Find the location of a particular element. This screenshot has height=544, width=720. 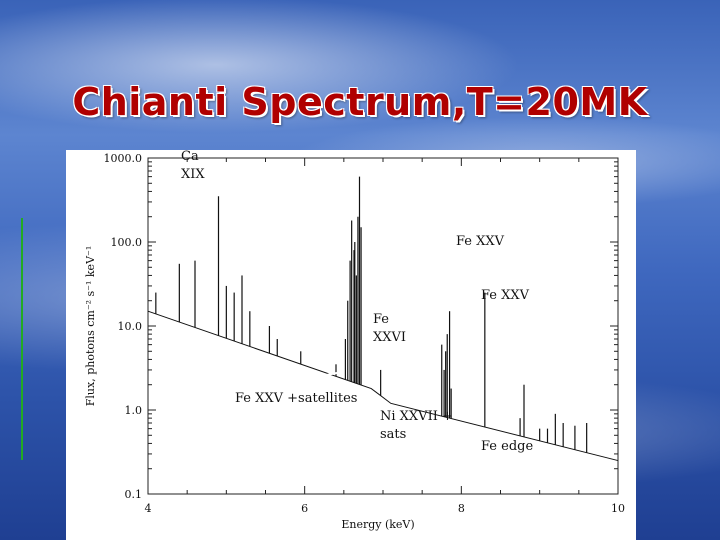

annotation-fe-xxv-upper: Fe XXV is located at coordinates (480, 241).